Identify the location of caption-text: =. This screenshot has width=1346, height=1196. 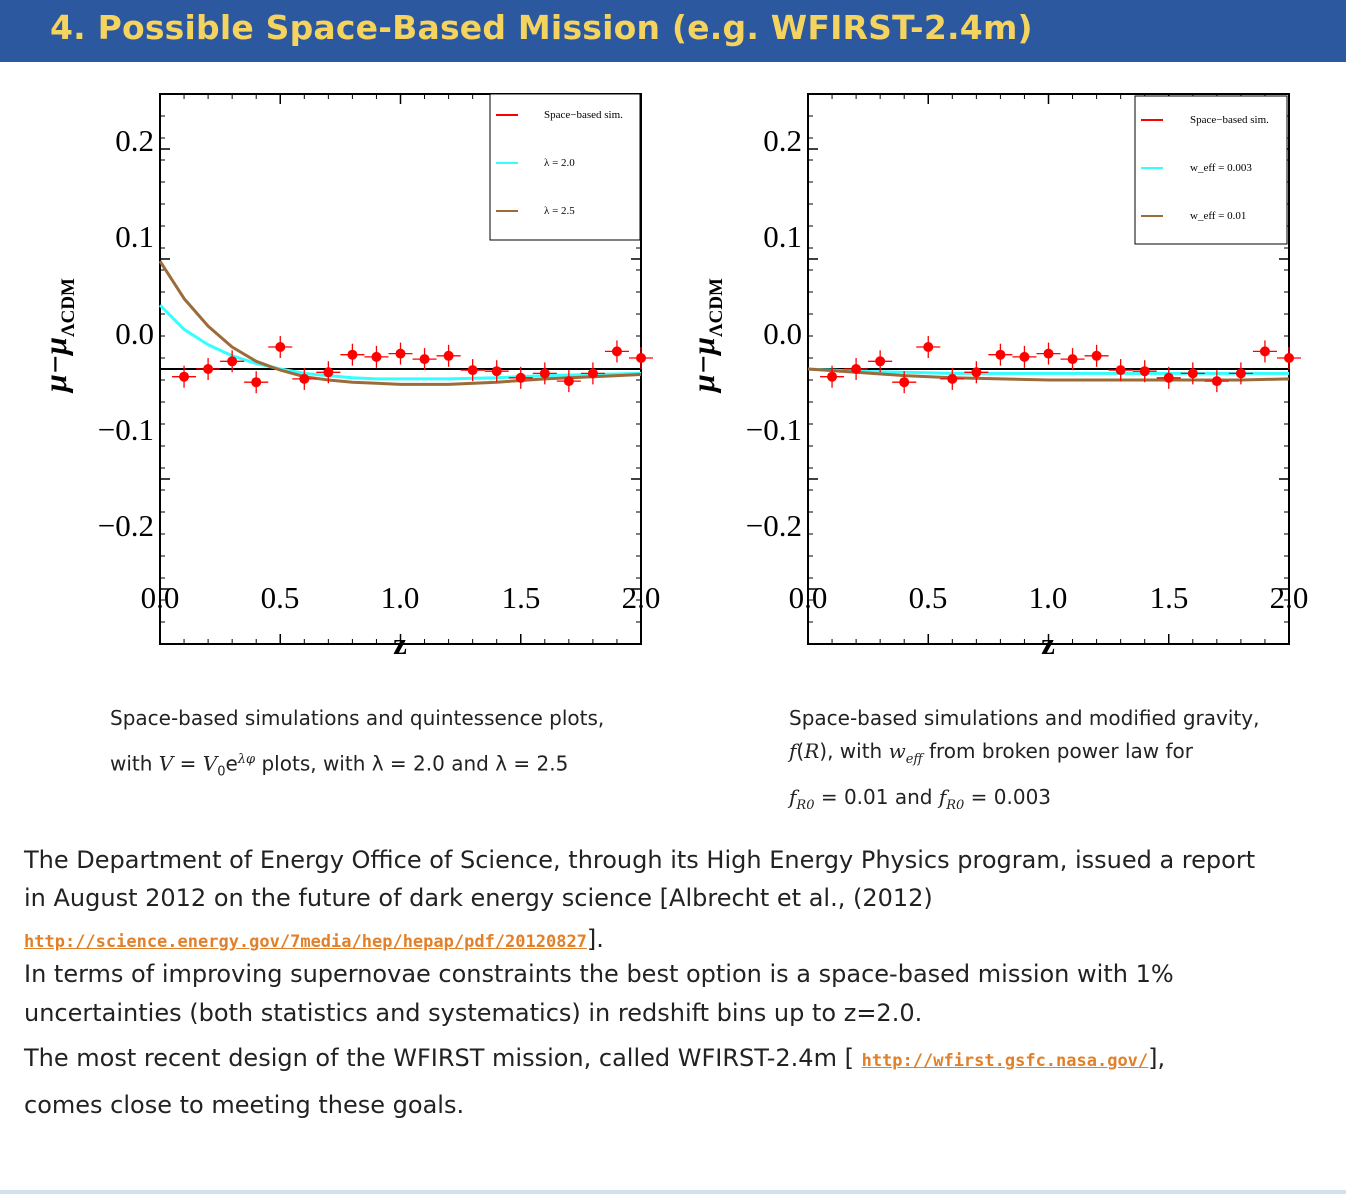
(188, 763).